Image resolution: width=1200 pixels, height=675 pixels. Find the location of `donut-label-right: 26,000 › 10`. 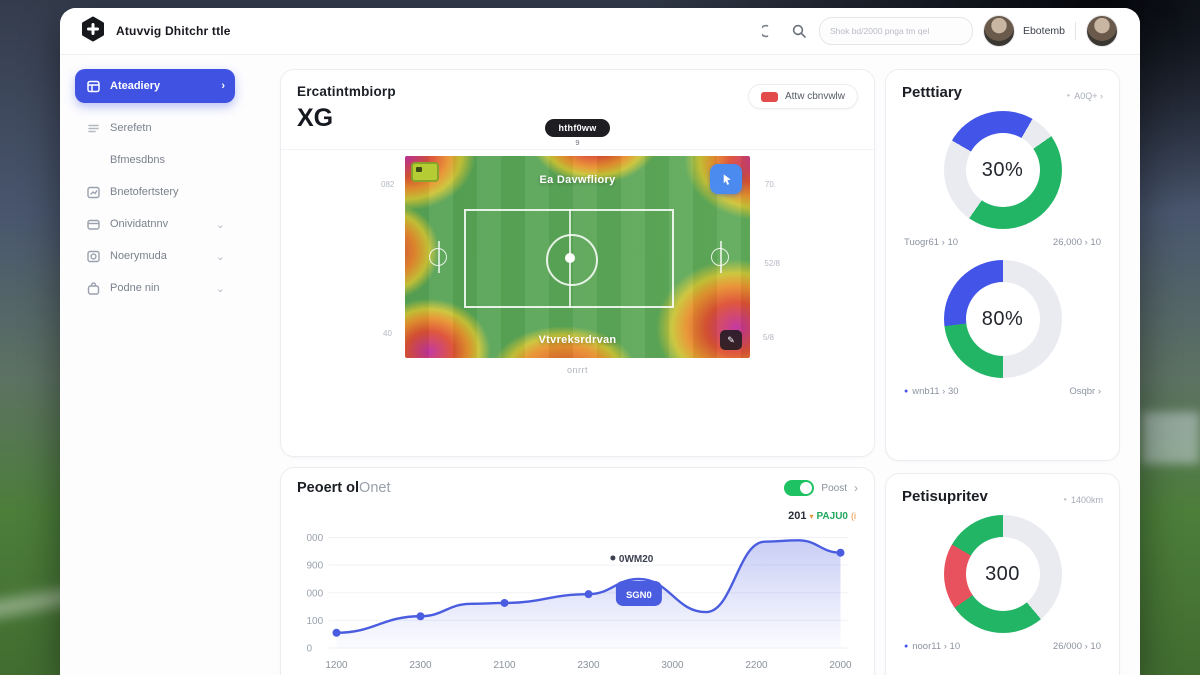

donut-label-right: 26,000 › 10 is located at coordinates (1076, 242).